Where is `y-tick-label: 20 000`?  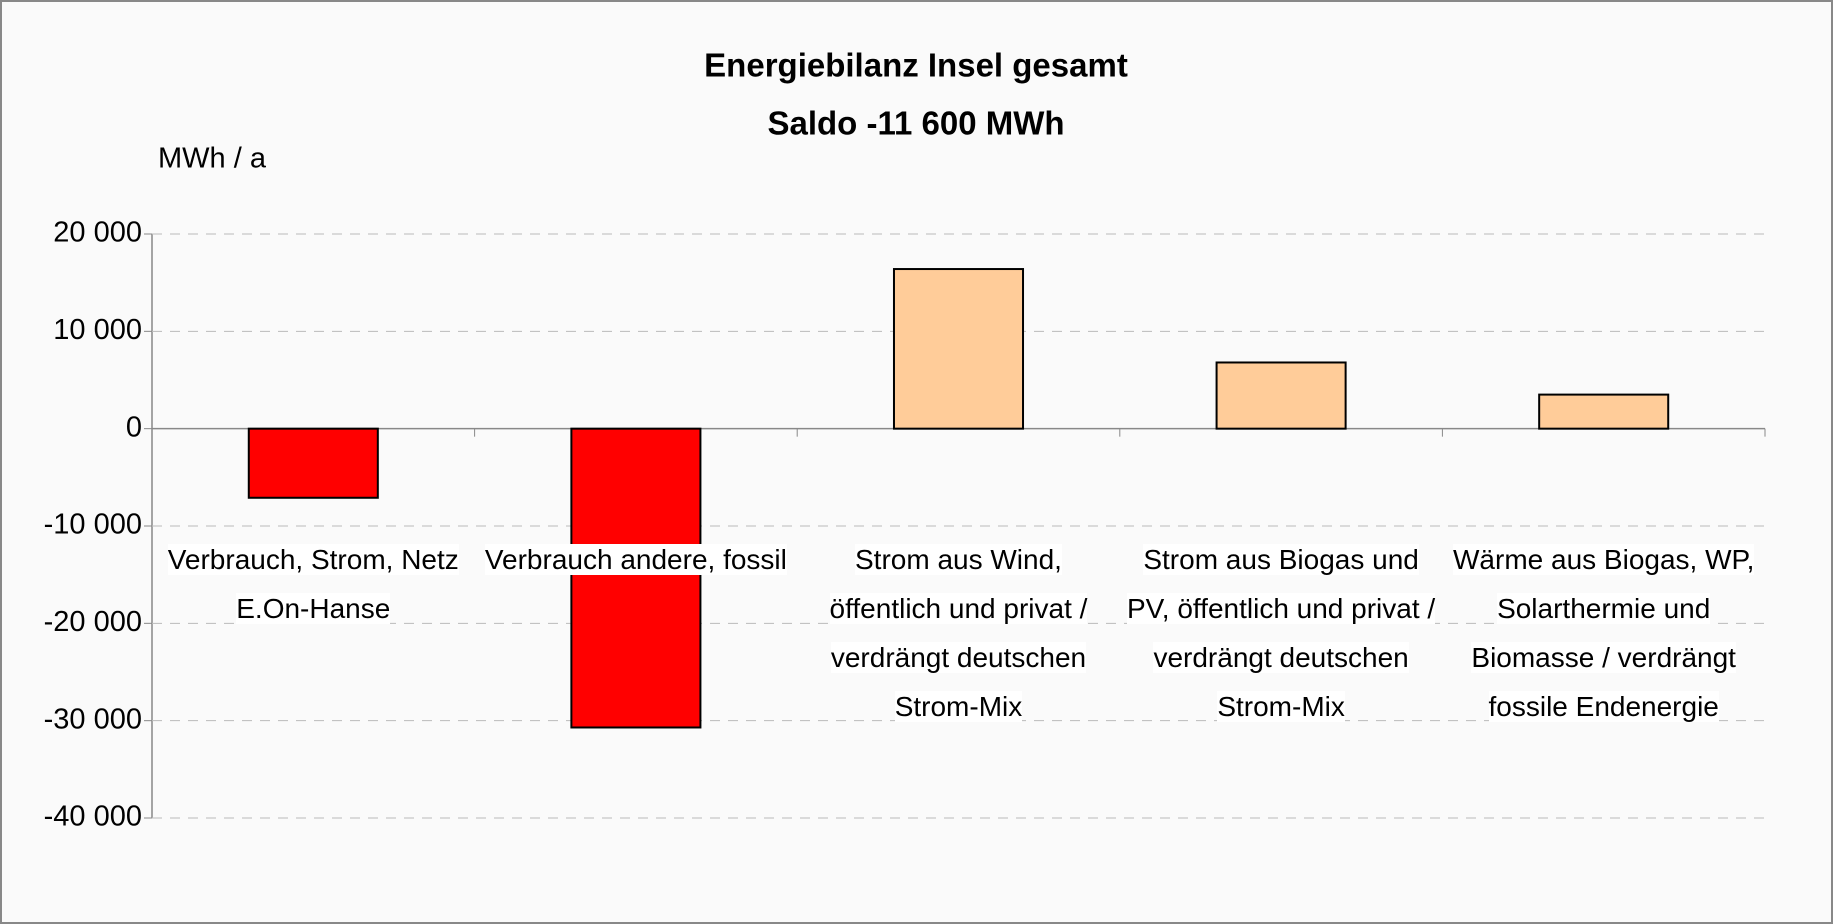 y-tick-label: 20 000 is located at coordinates (97, 233).